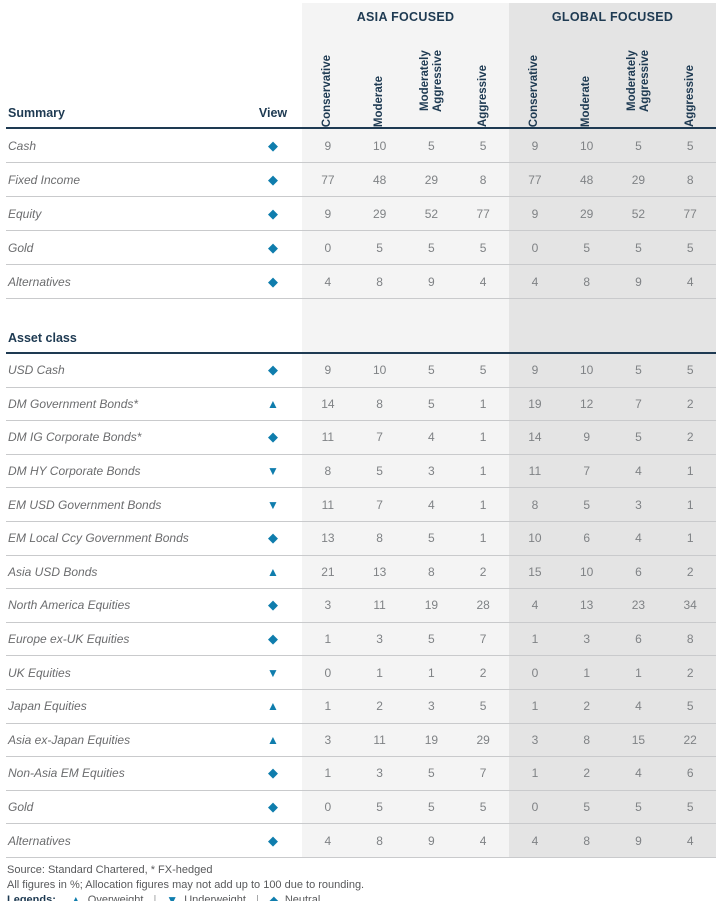 This screenshot has height=901, width=722. I want to click on legend-item-label: Underweight, so click(215, 897).